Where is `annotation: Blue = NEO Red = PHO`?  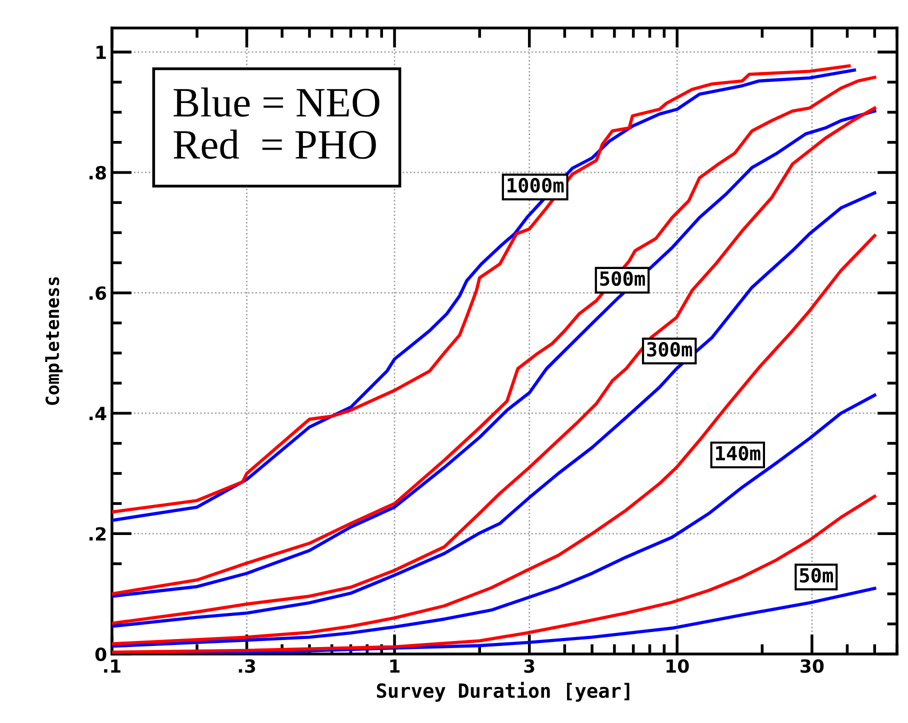 annotation: Blue = NEO Red = PHO is located at coordinates (277, 123).